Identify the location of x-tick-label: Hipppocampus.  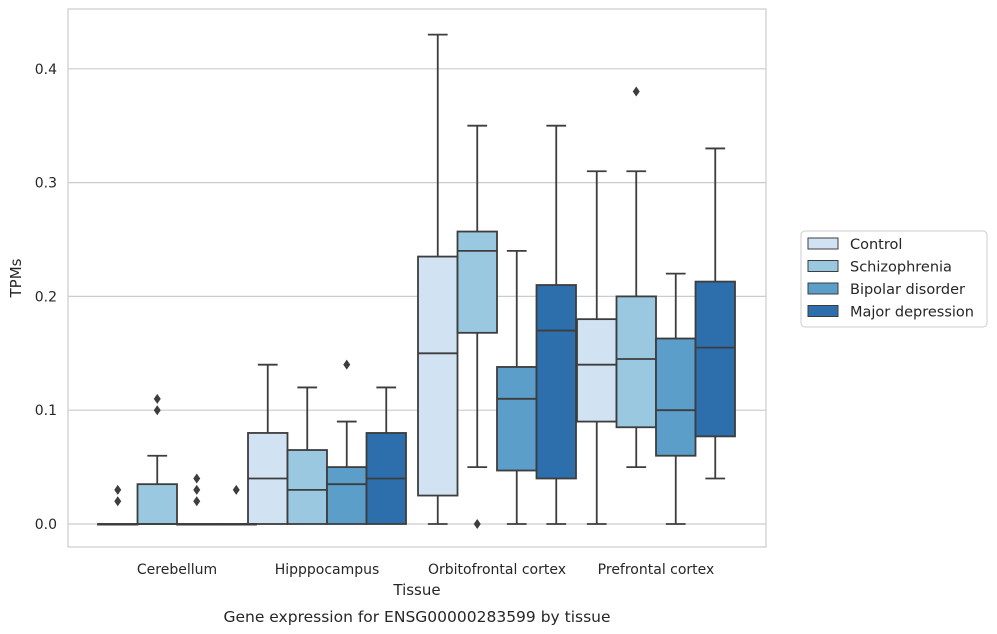
(327, 570).